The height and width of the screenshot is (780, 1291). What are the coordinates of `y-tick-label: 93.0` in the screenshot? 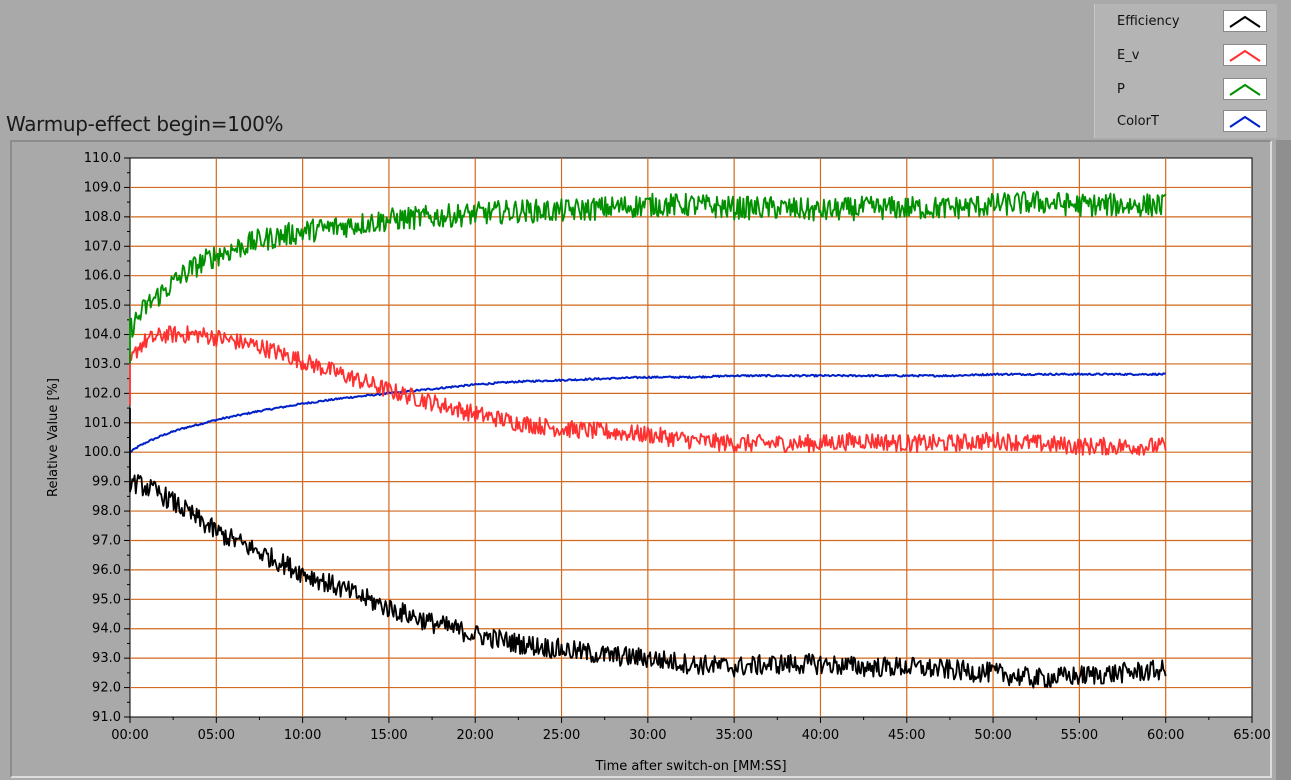 It's located at (106, 658).